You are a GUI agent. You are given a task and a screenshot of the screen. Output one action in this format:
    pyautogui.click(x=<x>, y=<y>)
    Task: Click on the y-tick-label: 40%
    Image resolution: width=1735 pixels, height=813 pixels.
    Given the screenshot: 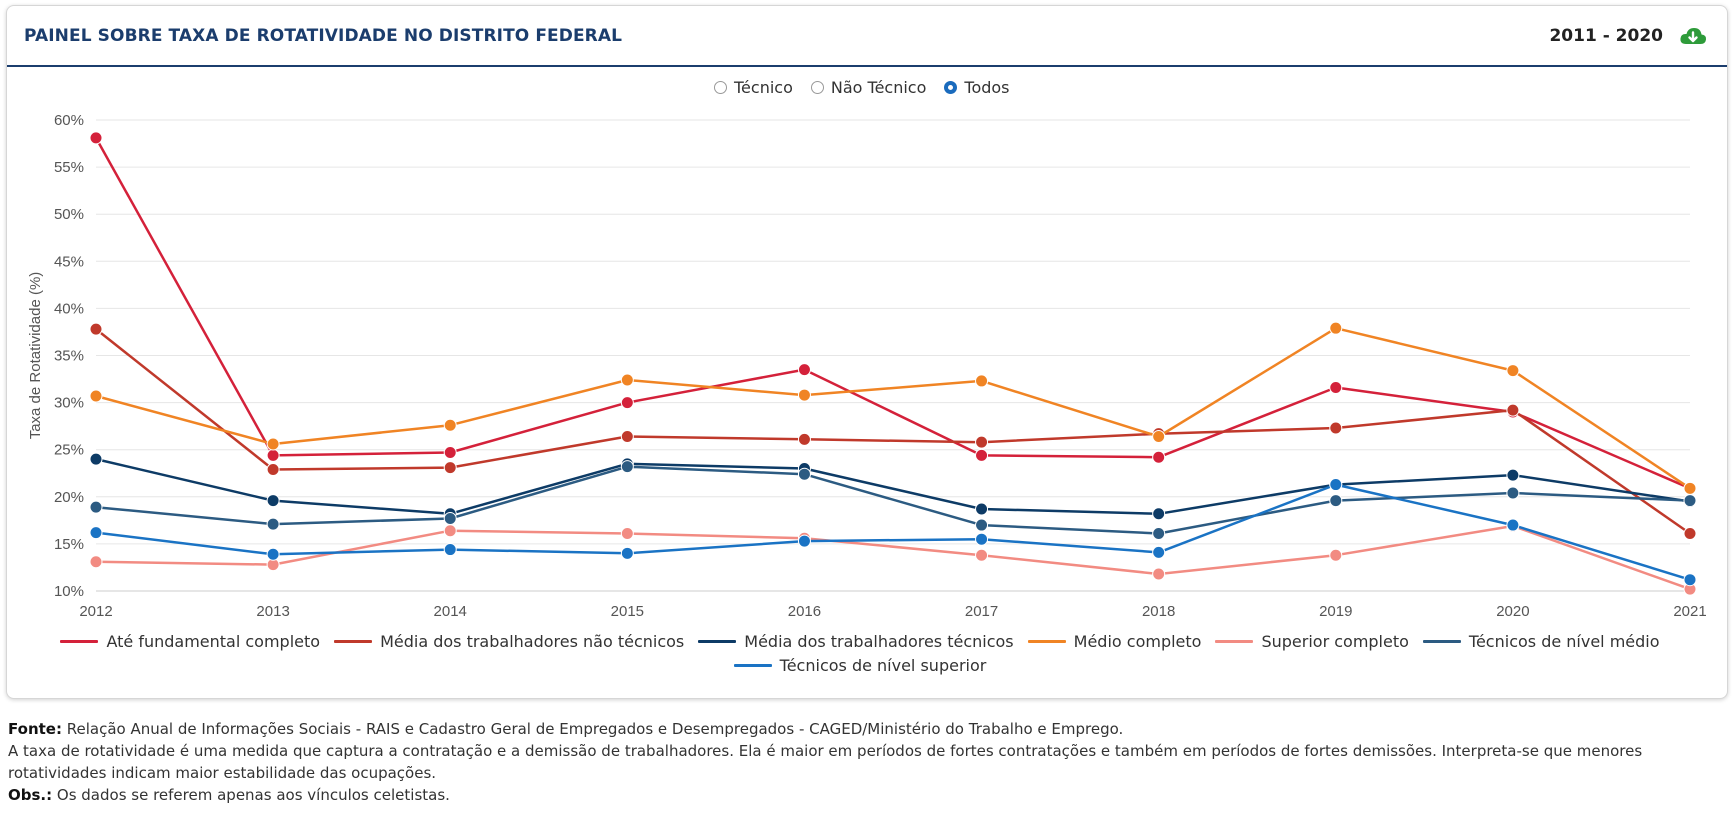 What is the action you would take?
    pyautogui.click(x=69, y=308)
    